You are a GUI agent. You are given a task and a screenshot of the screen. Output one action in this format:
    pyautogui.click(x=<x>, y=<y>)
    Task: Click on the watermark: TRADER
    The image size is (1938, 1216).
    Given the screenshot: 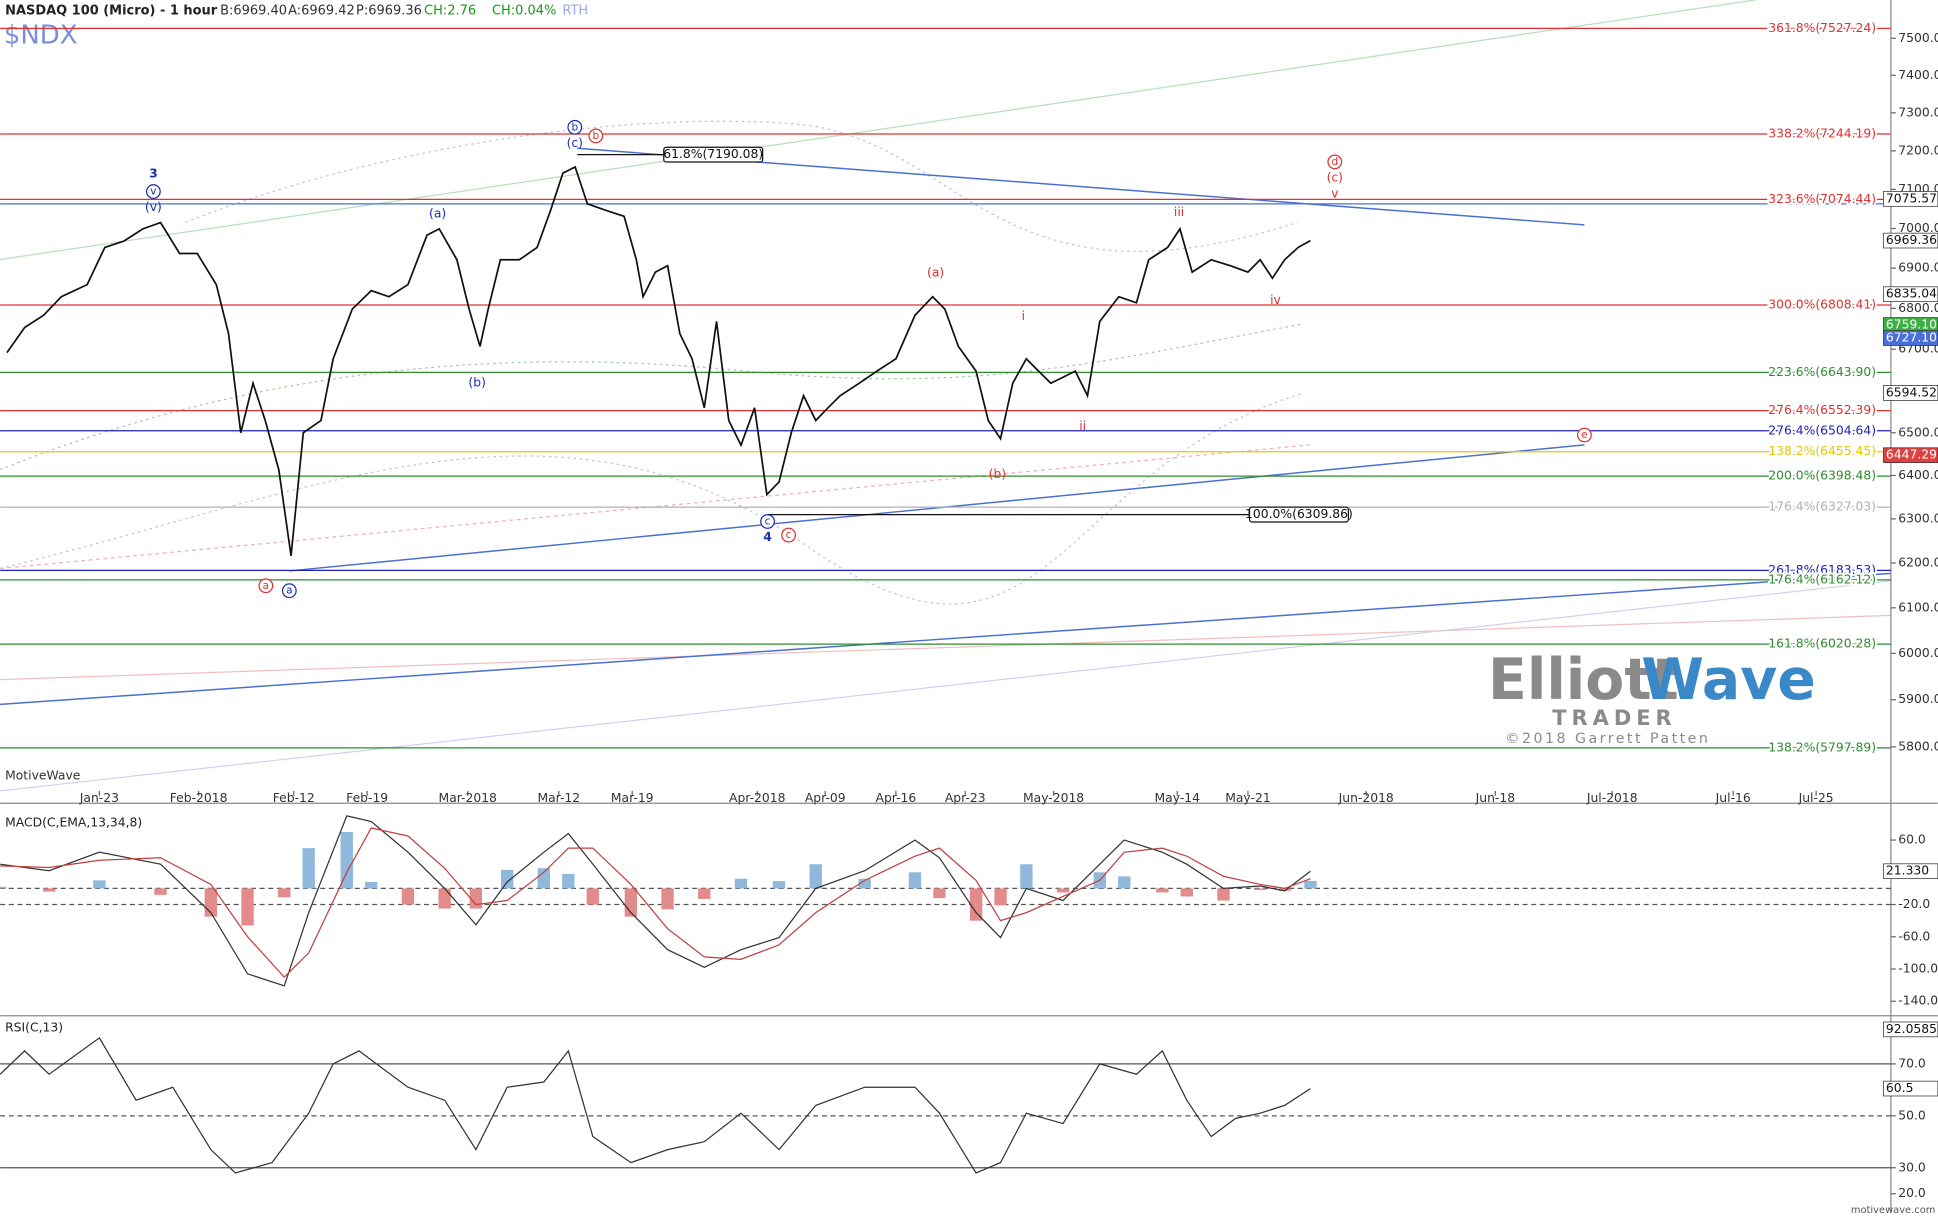 What is the action you would take?
    pyautogui.click(x=1614, y=718)
    